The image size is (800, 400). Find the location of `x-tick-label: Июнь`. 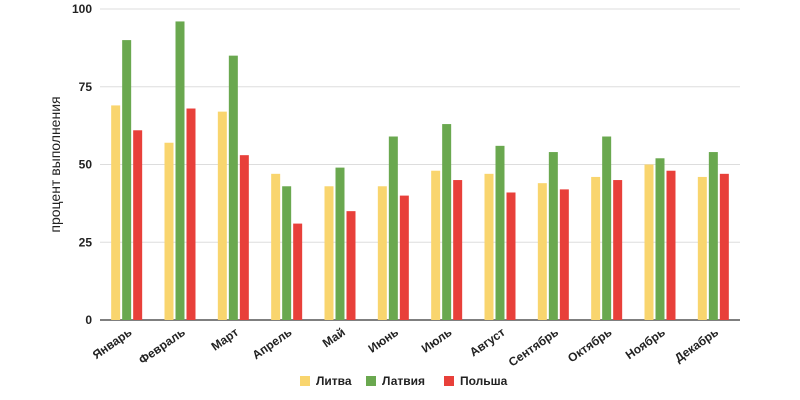

x-tick-label: Июнь is located at coordinates (383, 340).